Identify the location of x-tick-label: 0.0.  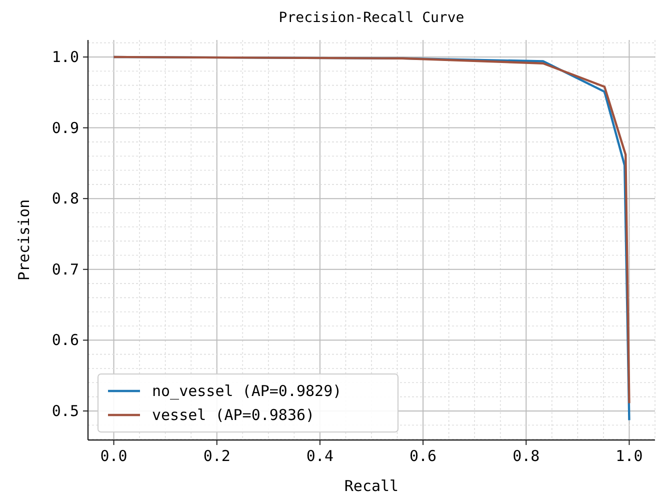
(114, 456).